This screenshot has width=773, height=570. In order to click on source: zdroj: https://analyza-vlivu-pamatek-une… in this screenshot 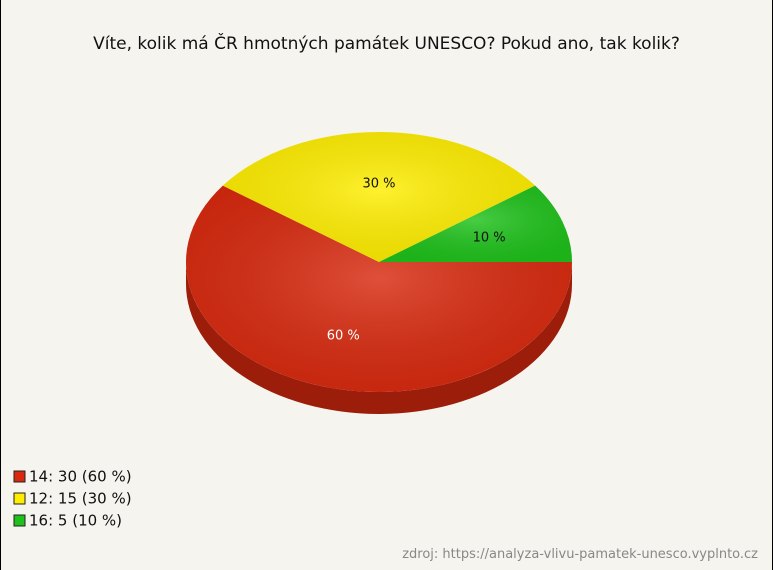, I will do `click(580, 554)`.